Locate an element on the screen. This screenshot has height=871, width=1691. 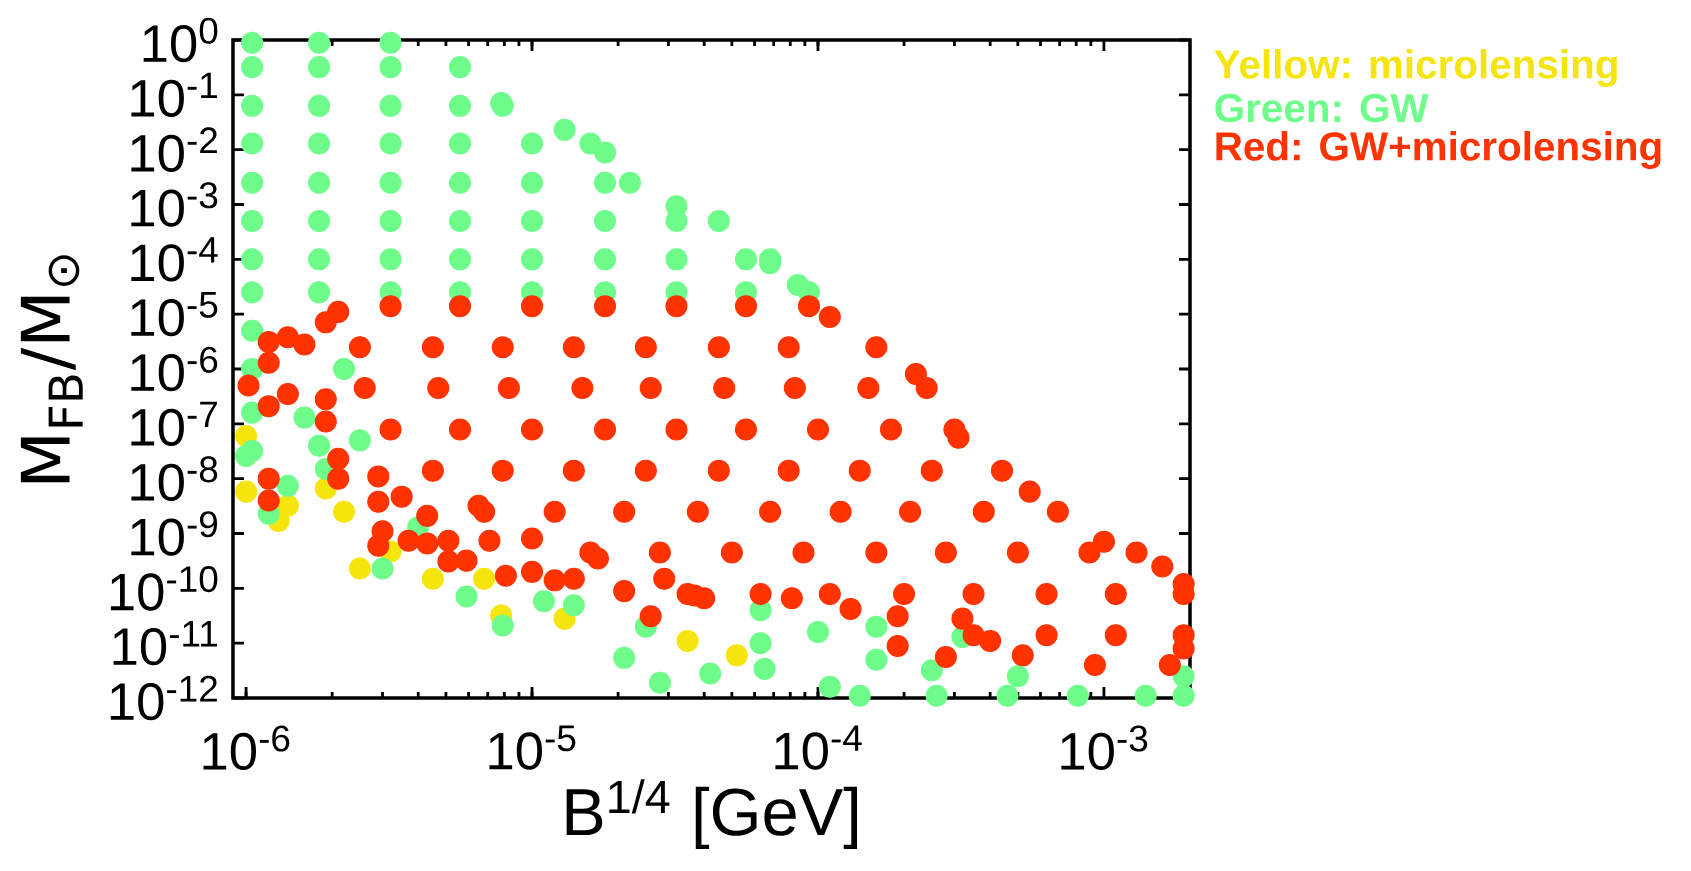
y-tick-label: 10$^{-6}$ is located at coordinates (174, 369).